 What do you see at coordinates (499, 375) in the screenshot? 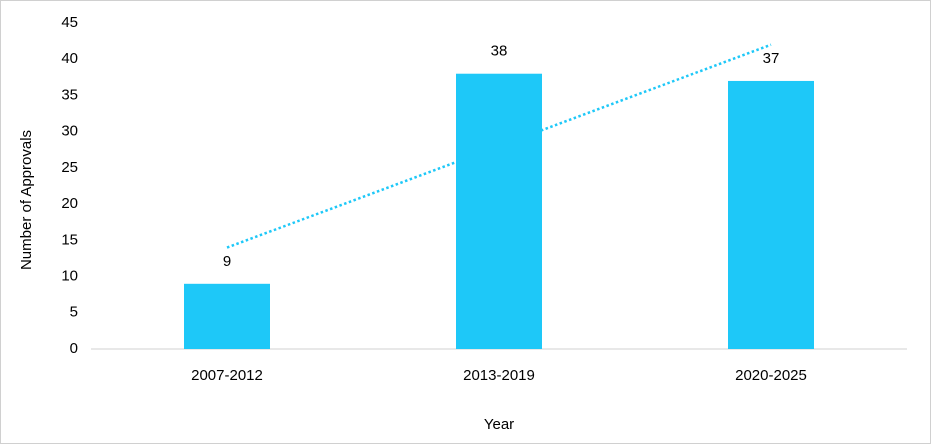
I see `x-tick-label: 2013-2019` at bounding box center [499, 375].